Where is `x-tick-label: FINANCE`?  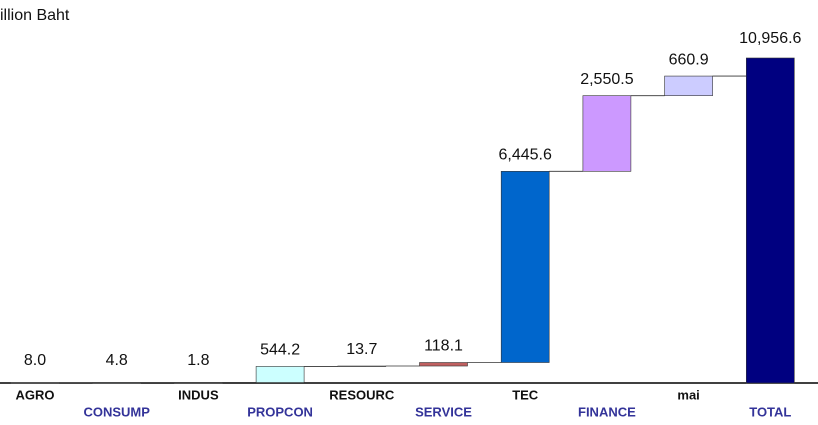
x-tick-label: FINANCE is located at coordinates (607, 411).